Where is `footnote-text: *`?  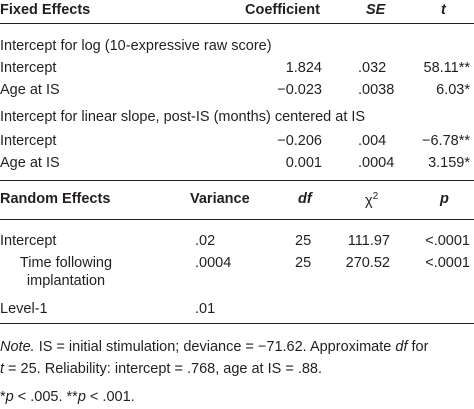
footnote-text: * is located at coordinates (3, 397).